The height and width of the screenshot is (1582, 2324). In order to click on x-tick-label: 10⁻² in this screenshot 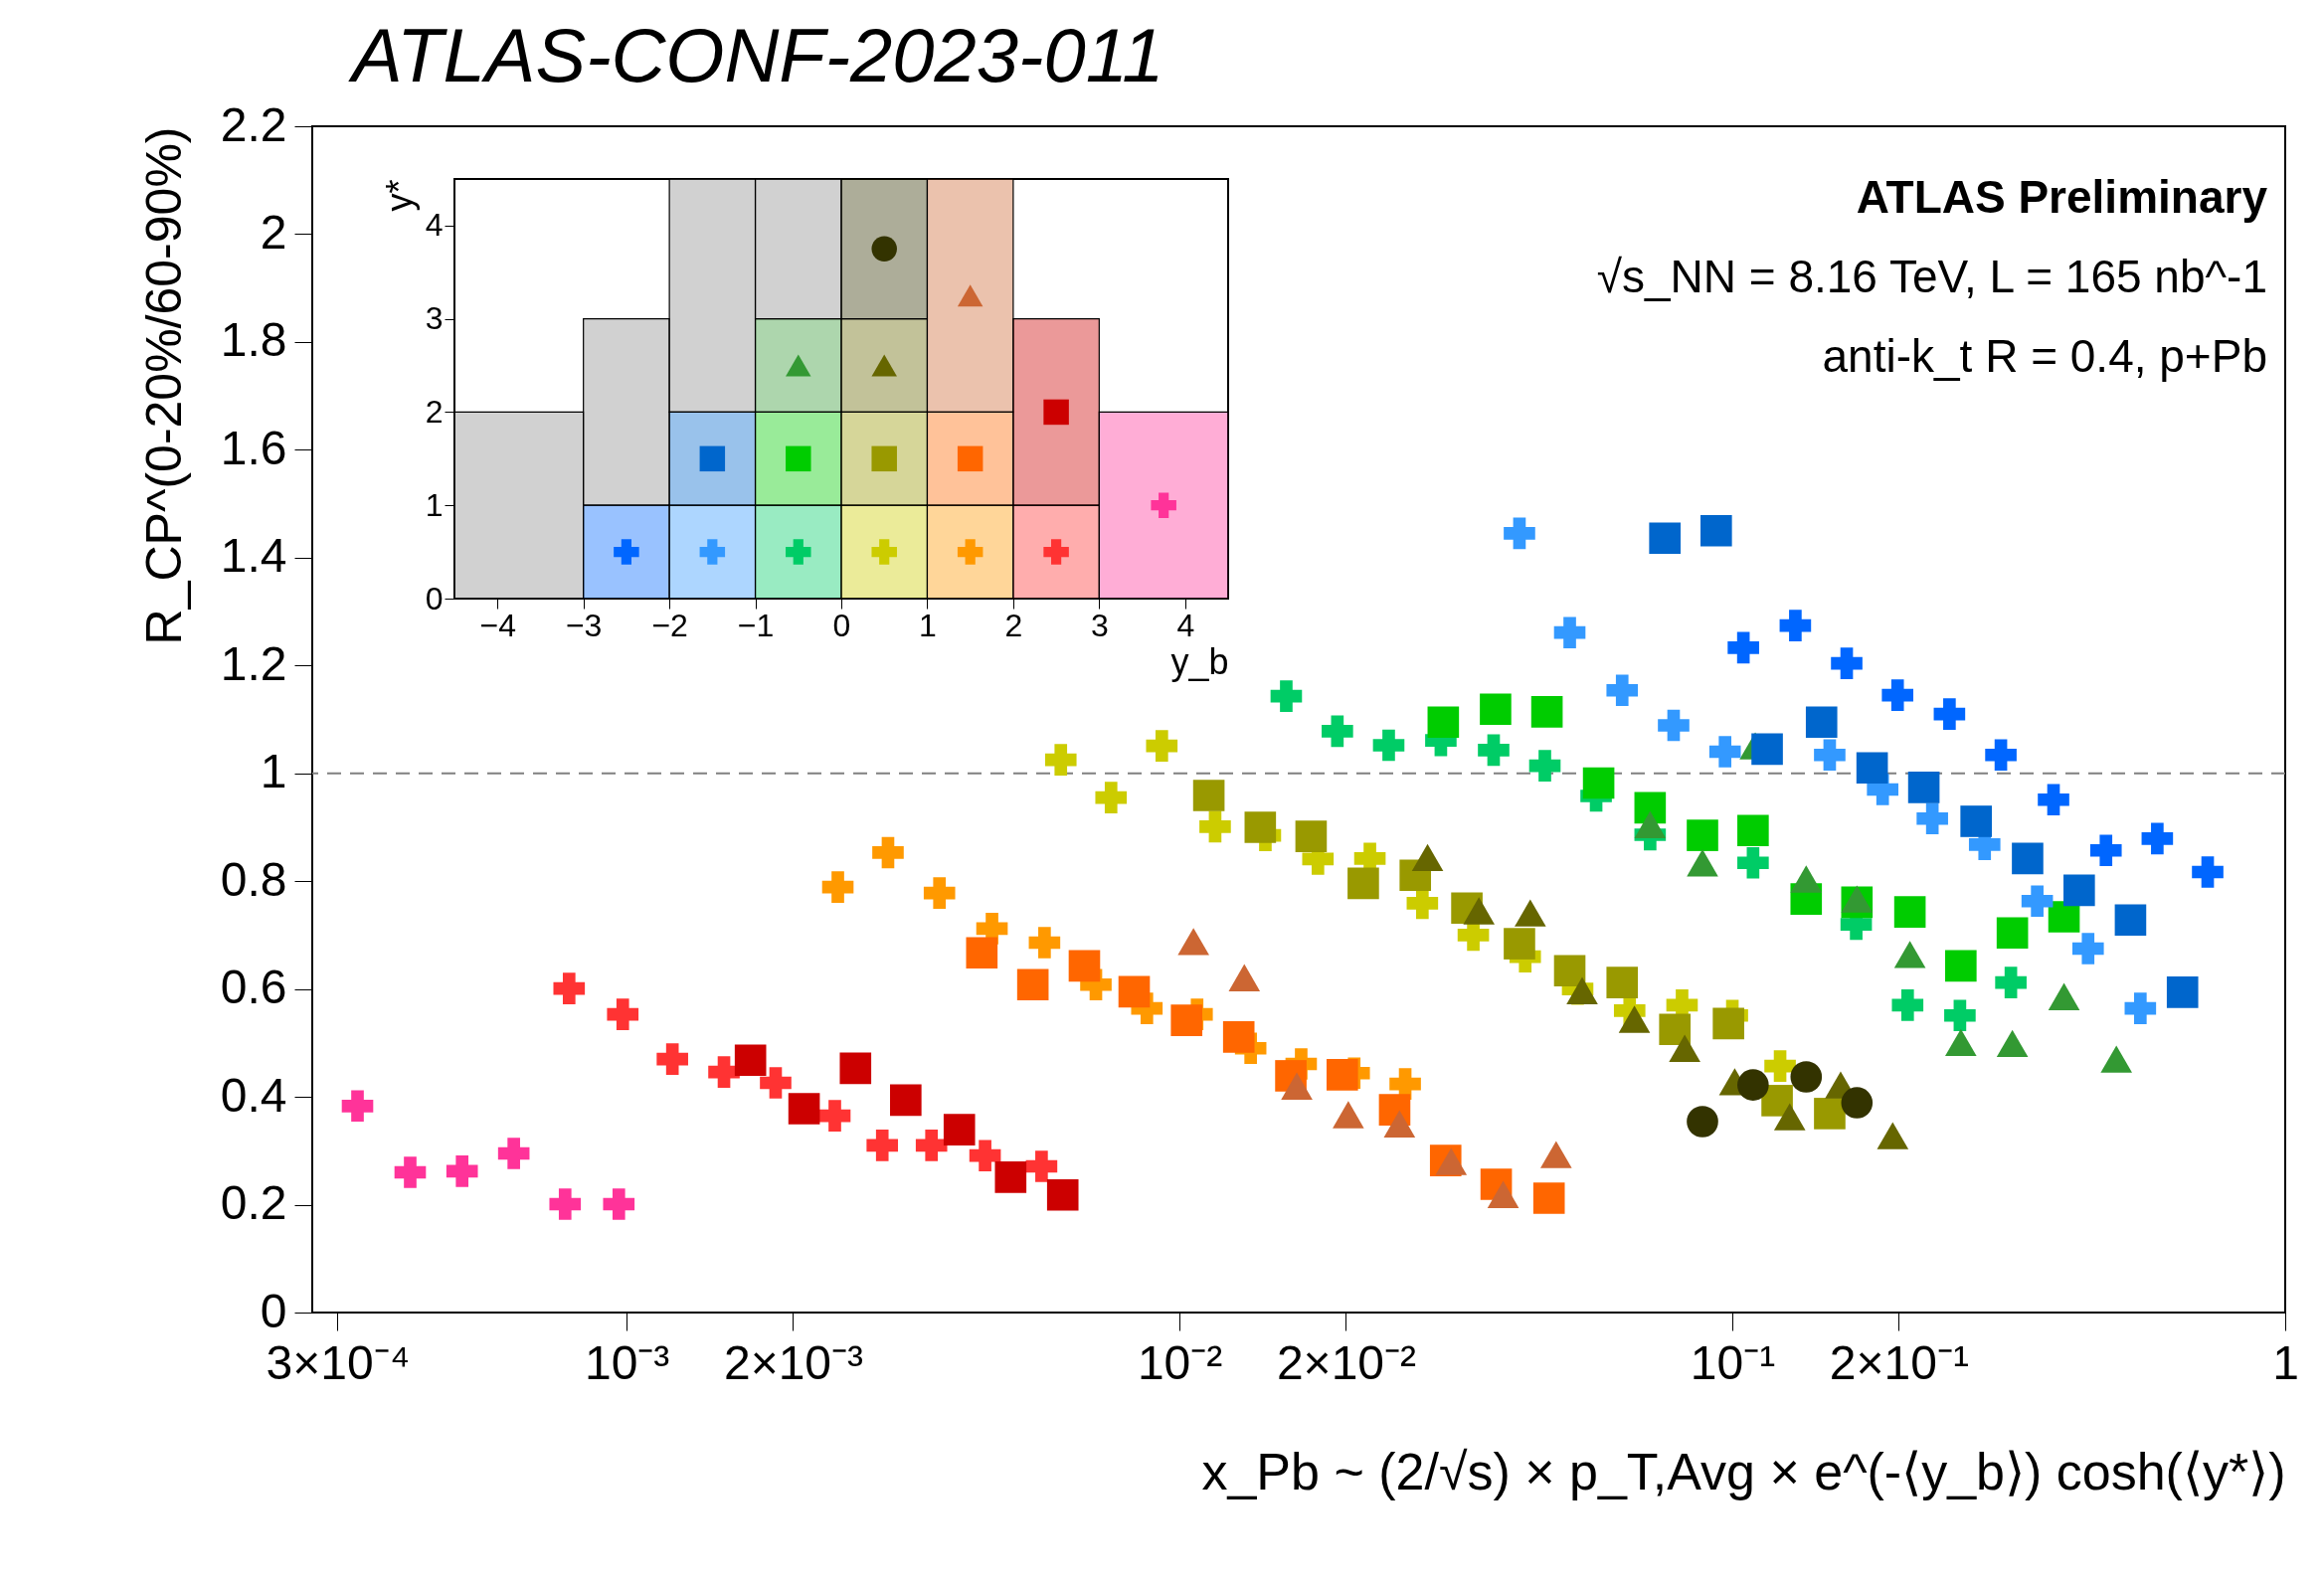, I will do `click(1180, 1362)`.